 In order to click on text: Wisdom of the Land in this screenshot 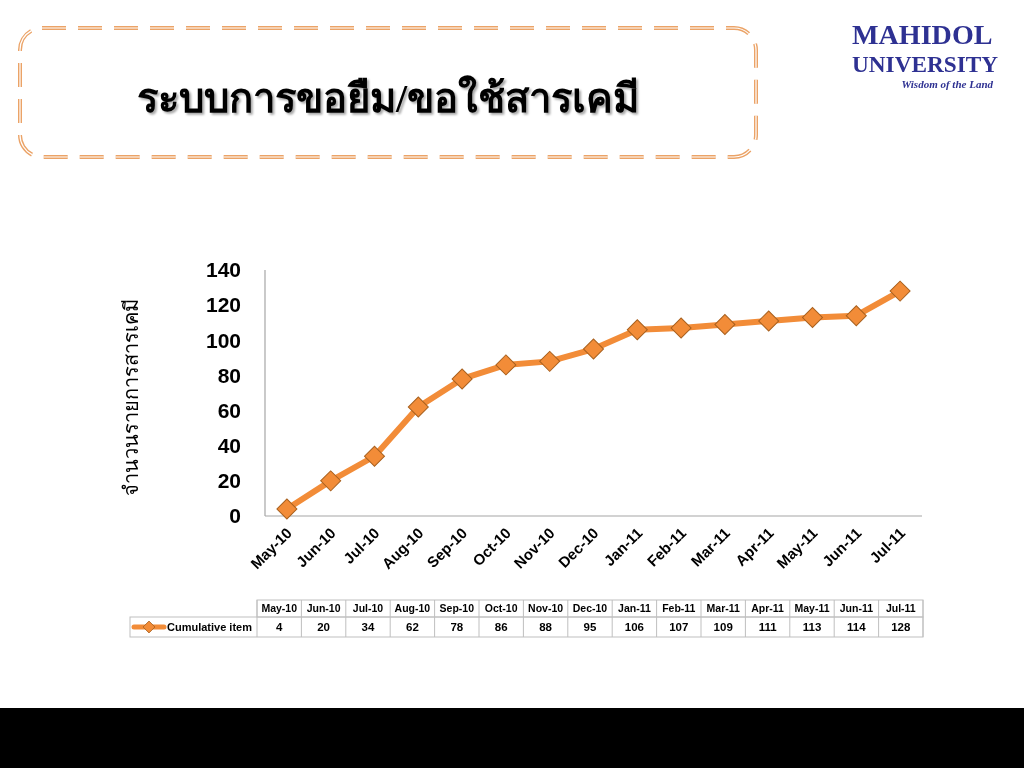, I will do `click(947, 84)`.